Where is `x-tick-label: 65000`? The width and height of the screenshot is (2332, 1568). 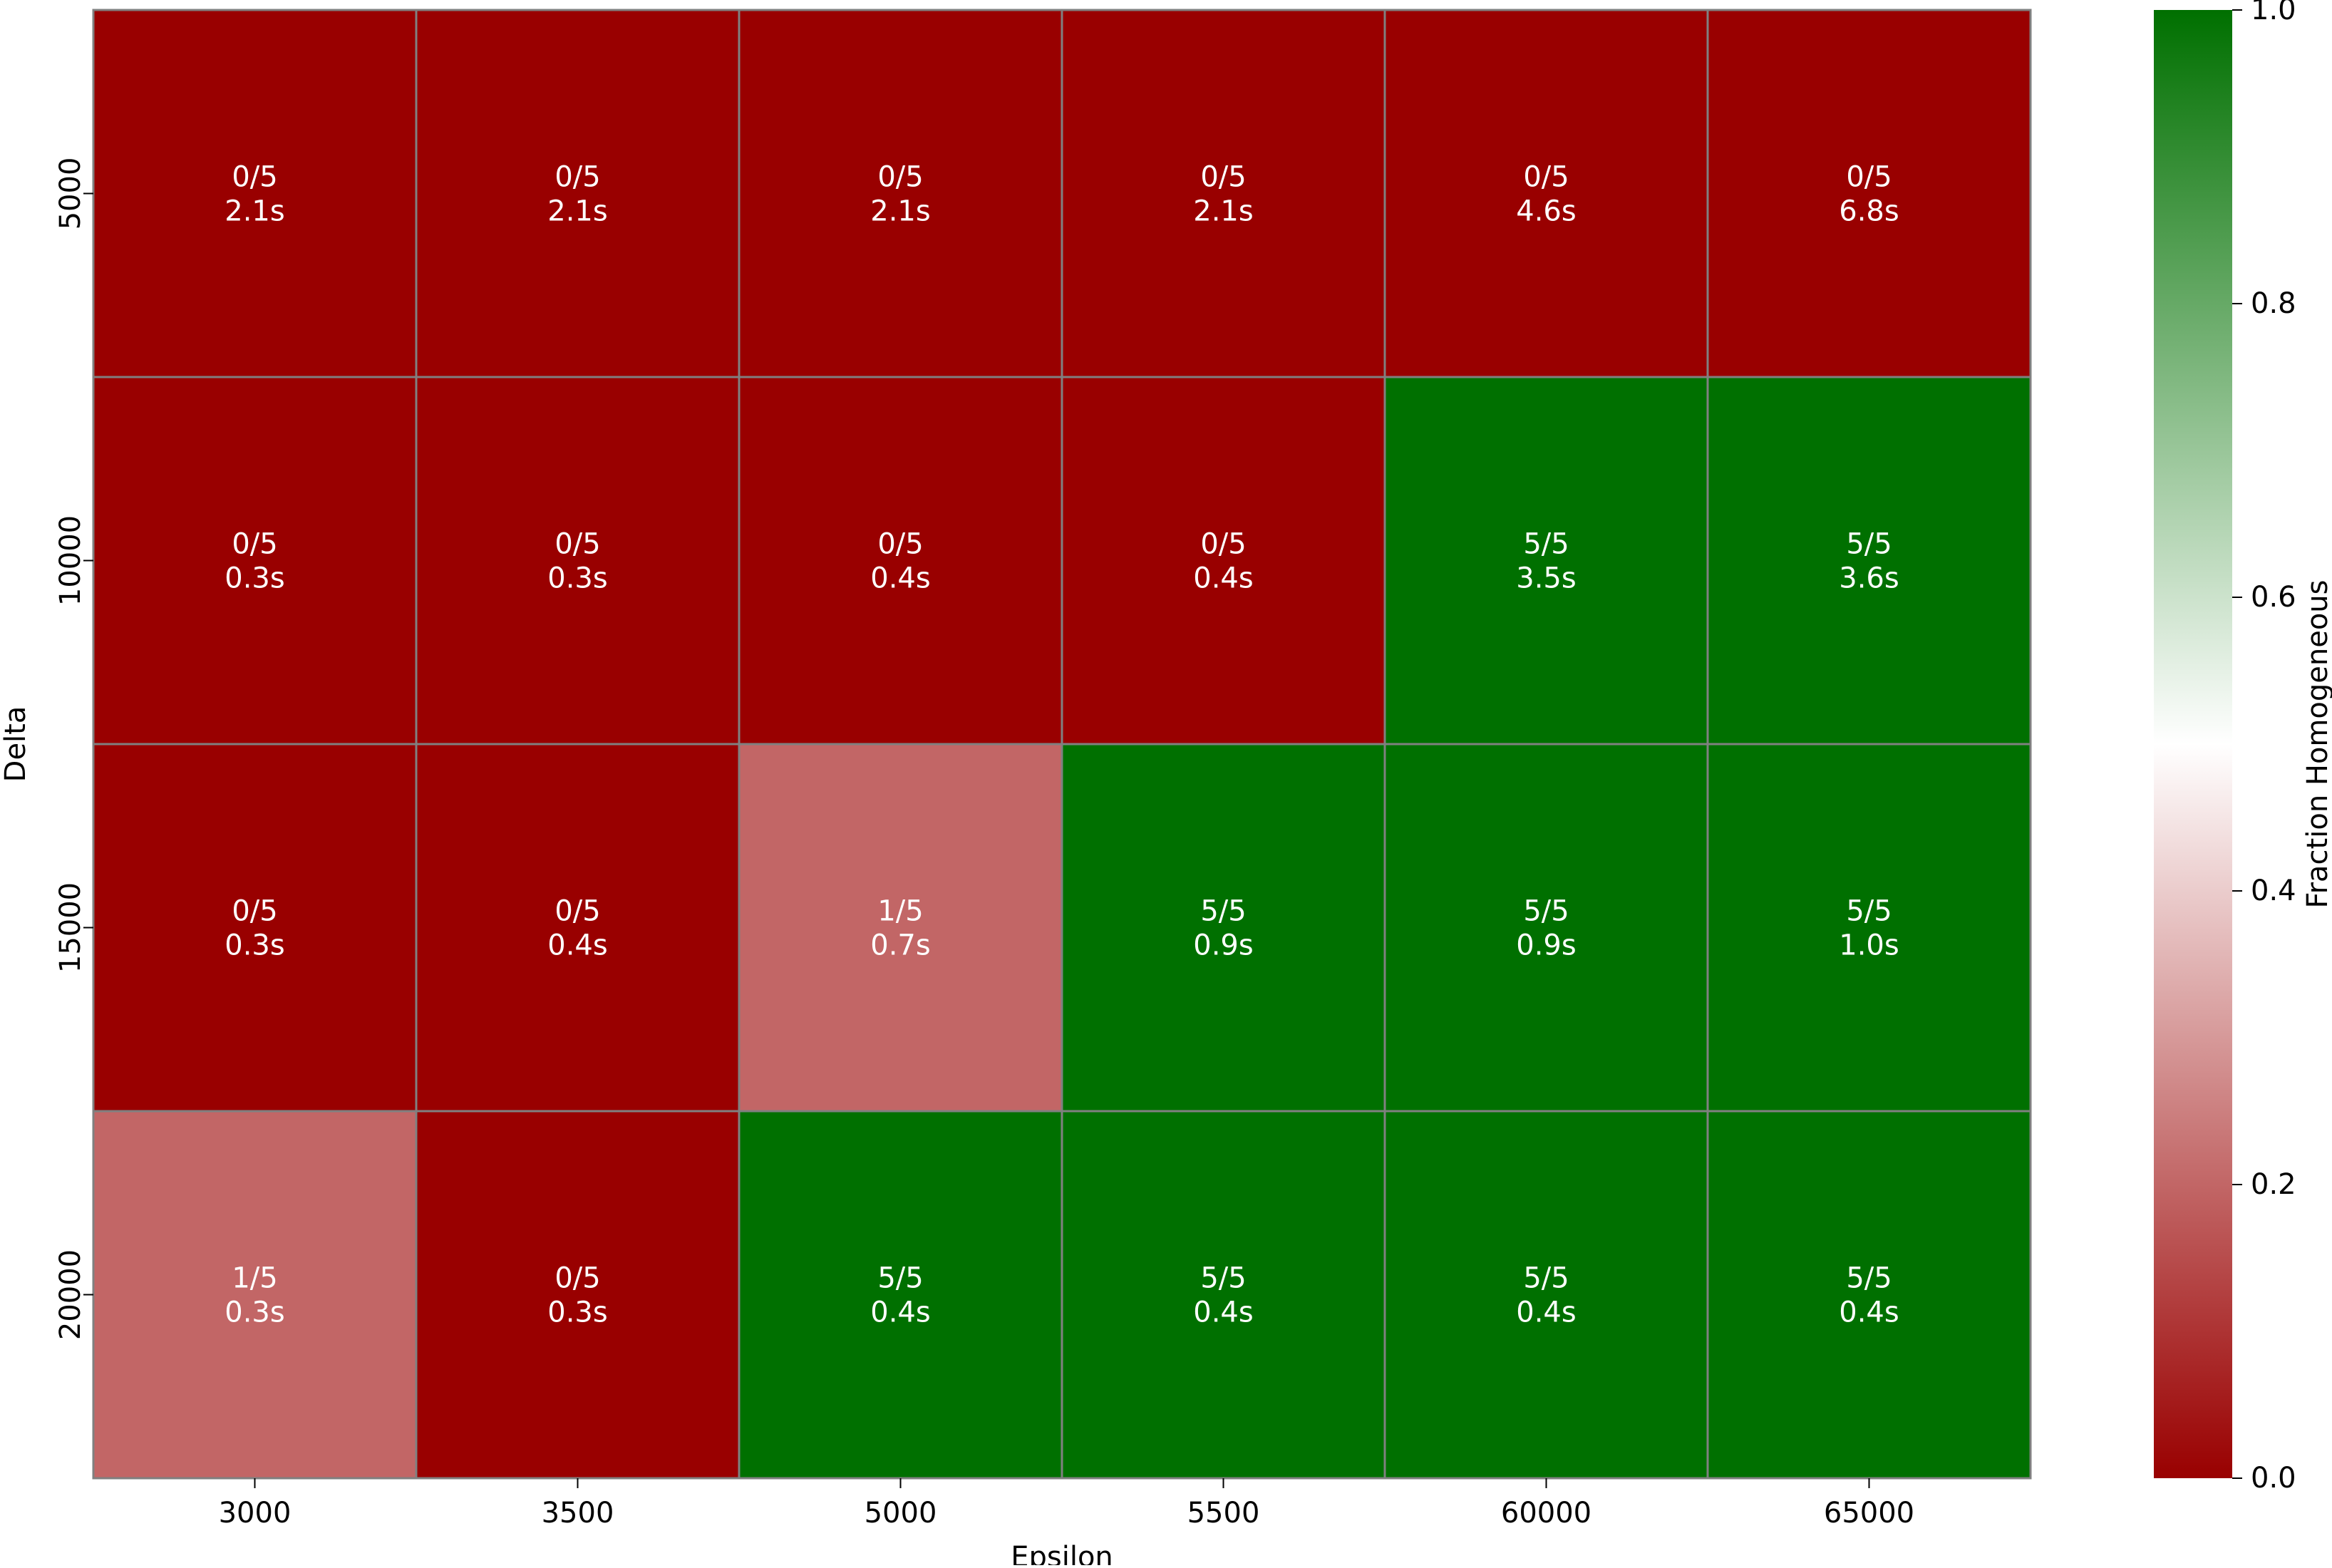
x-tick-label: 65000 is located at coordinates (1869, 1513).